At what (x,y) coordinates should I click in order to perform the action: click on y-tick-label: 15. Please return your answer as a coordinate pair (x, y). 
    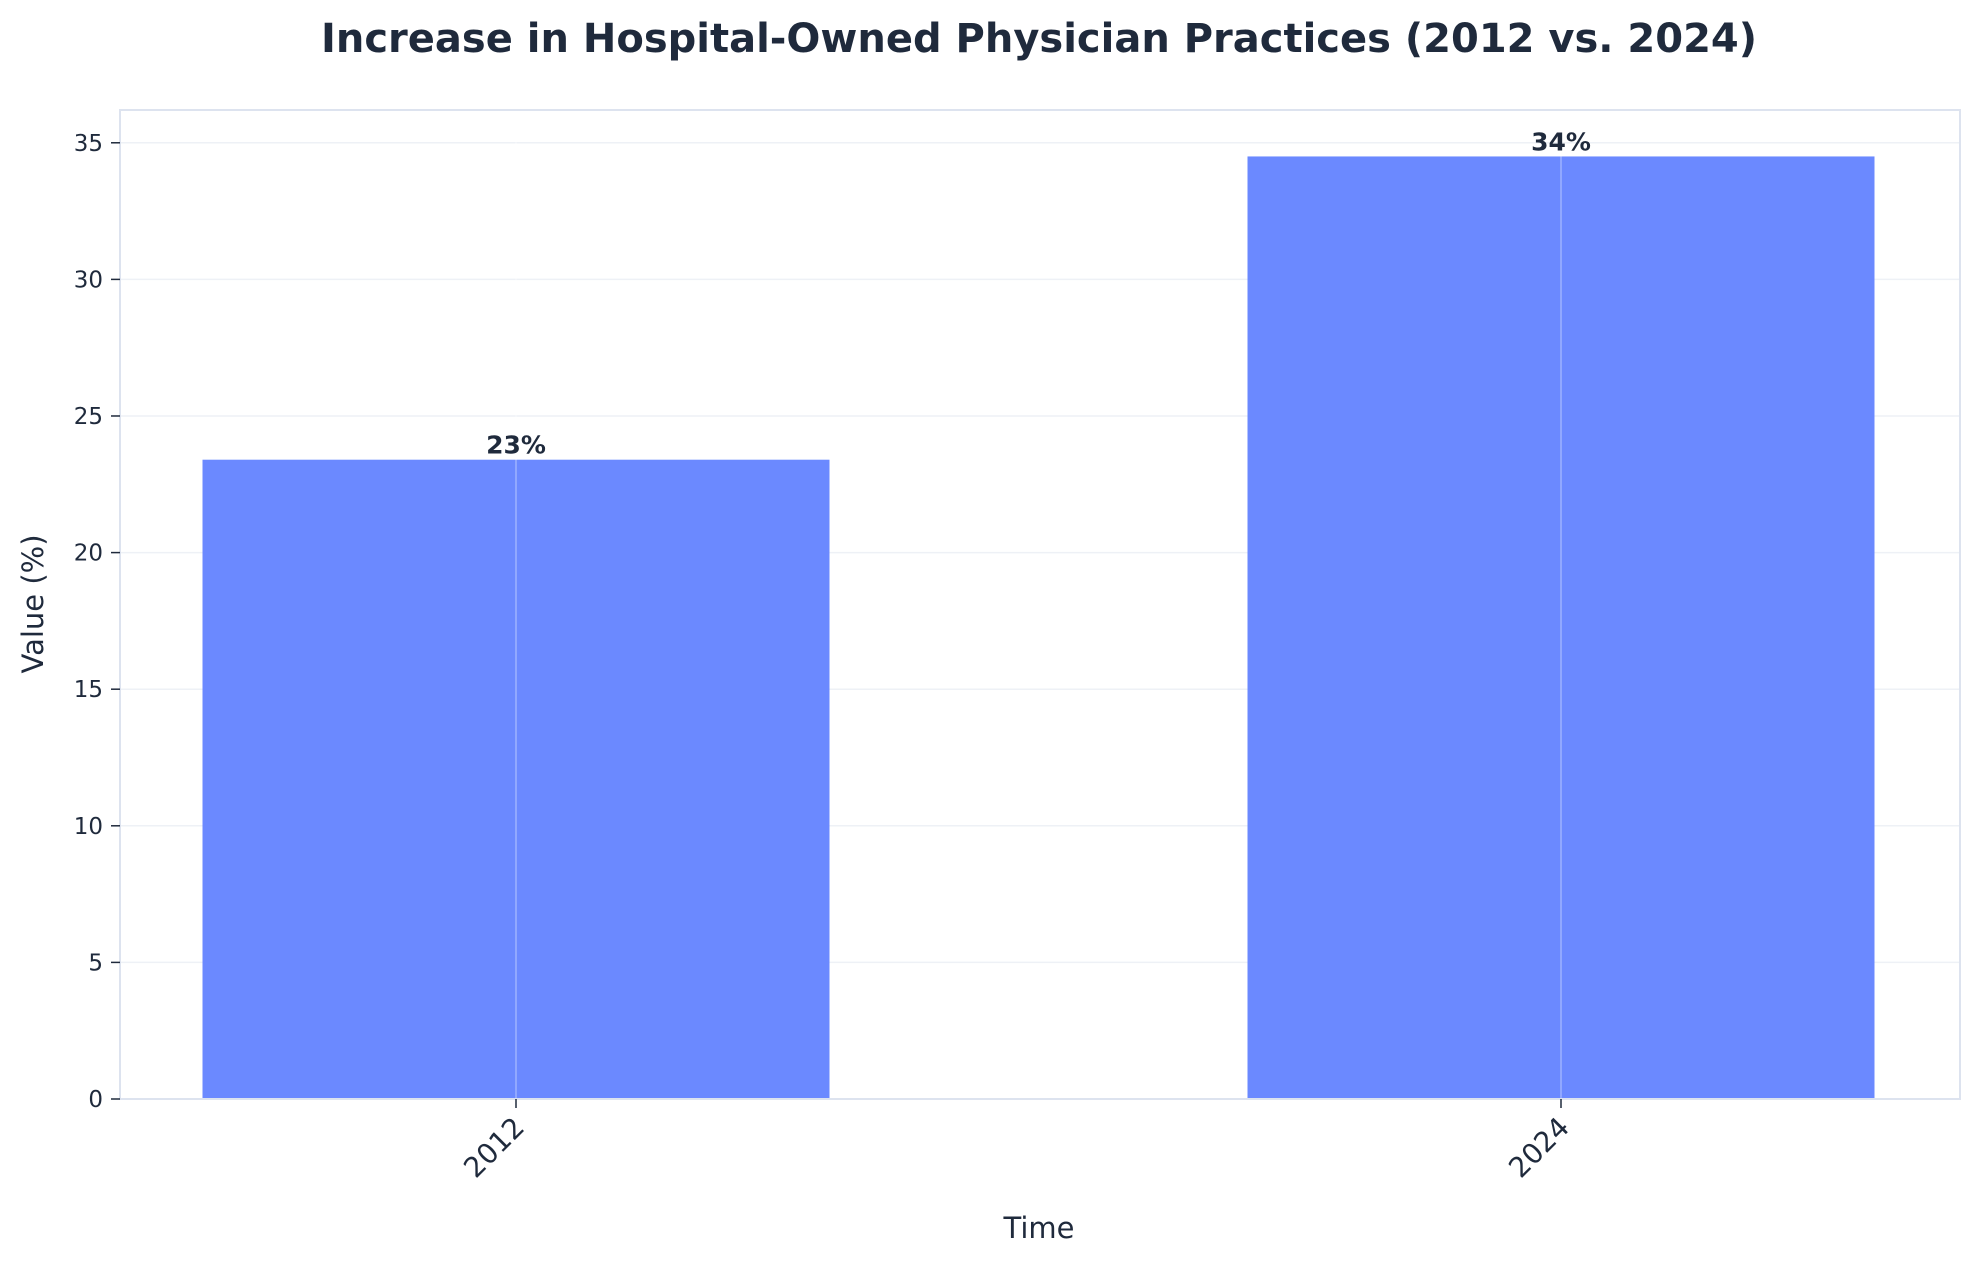
    Looking at the image, I should click on (88, 690).